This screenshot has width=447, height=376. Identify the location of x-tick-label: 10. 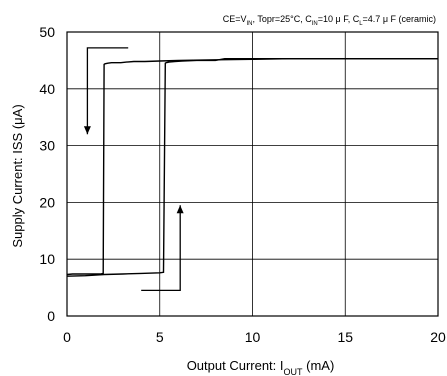
(253, 337).